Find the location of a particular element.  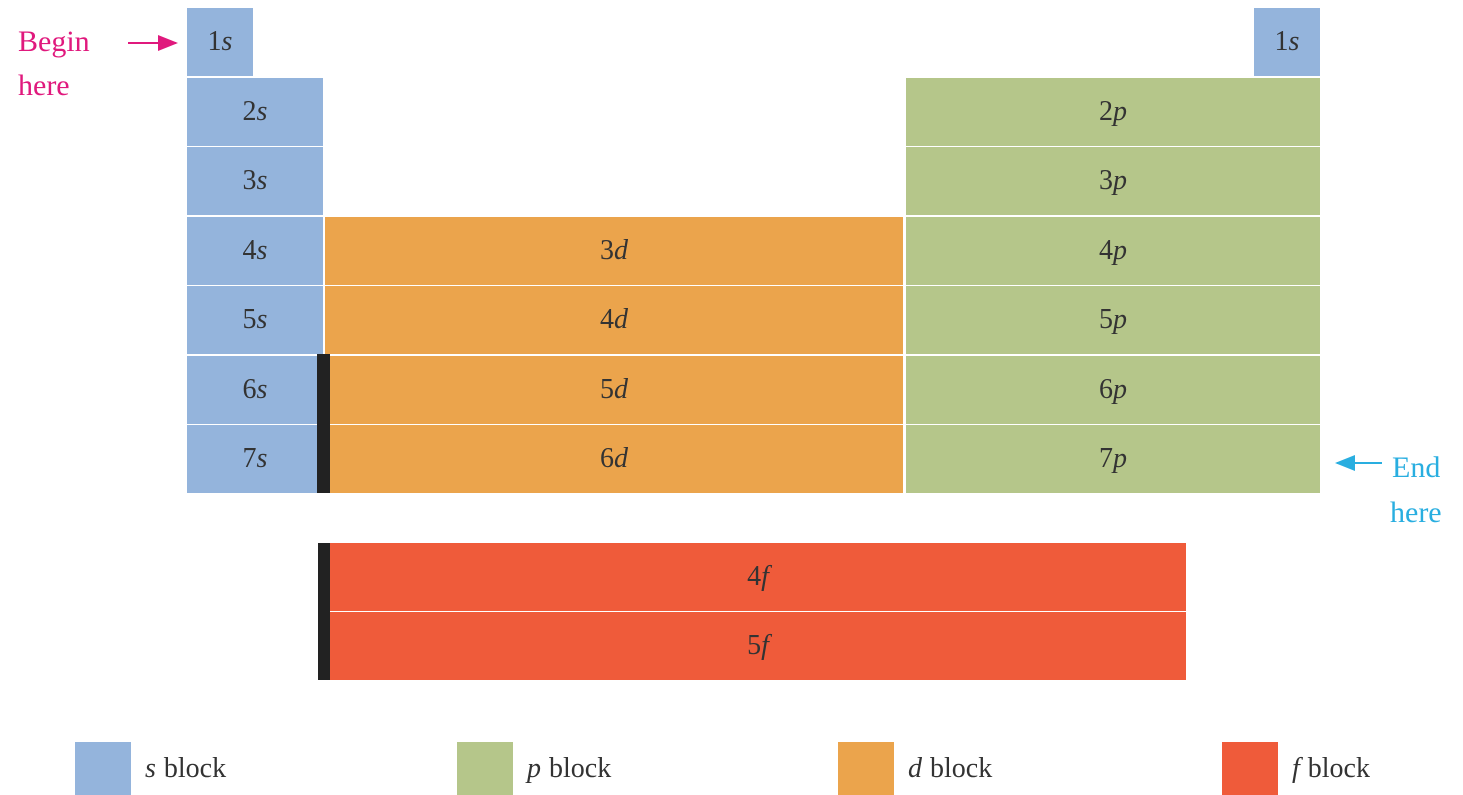

orbital-label: 5d is located at coordinates (614, 389).